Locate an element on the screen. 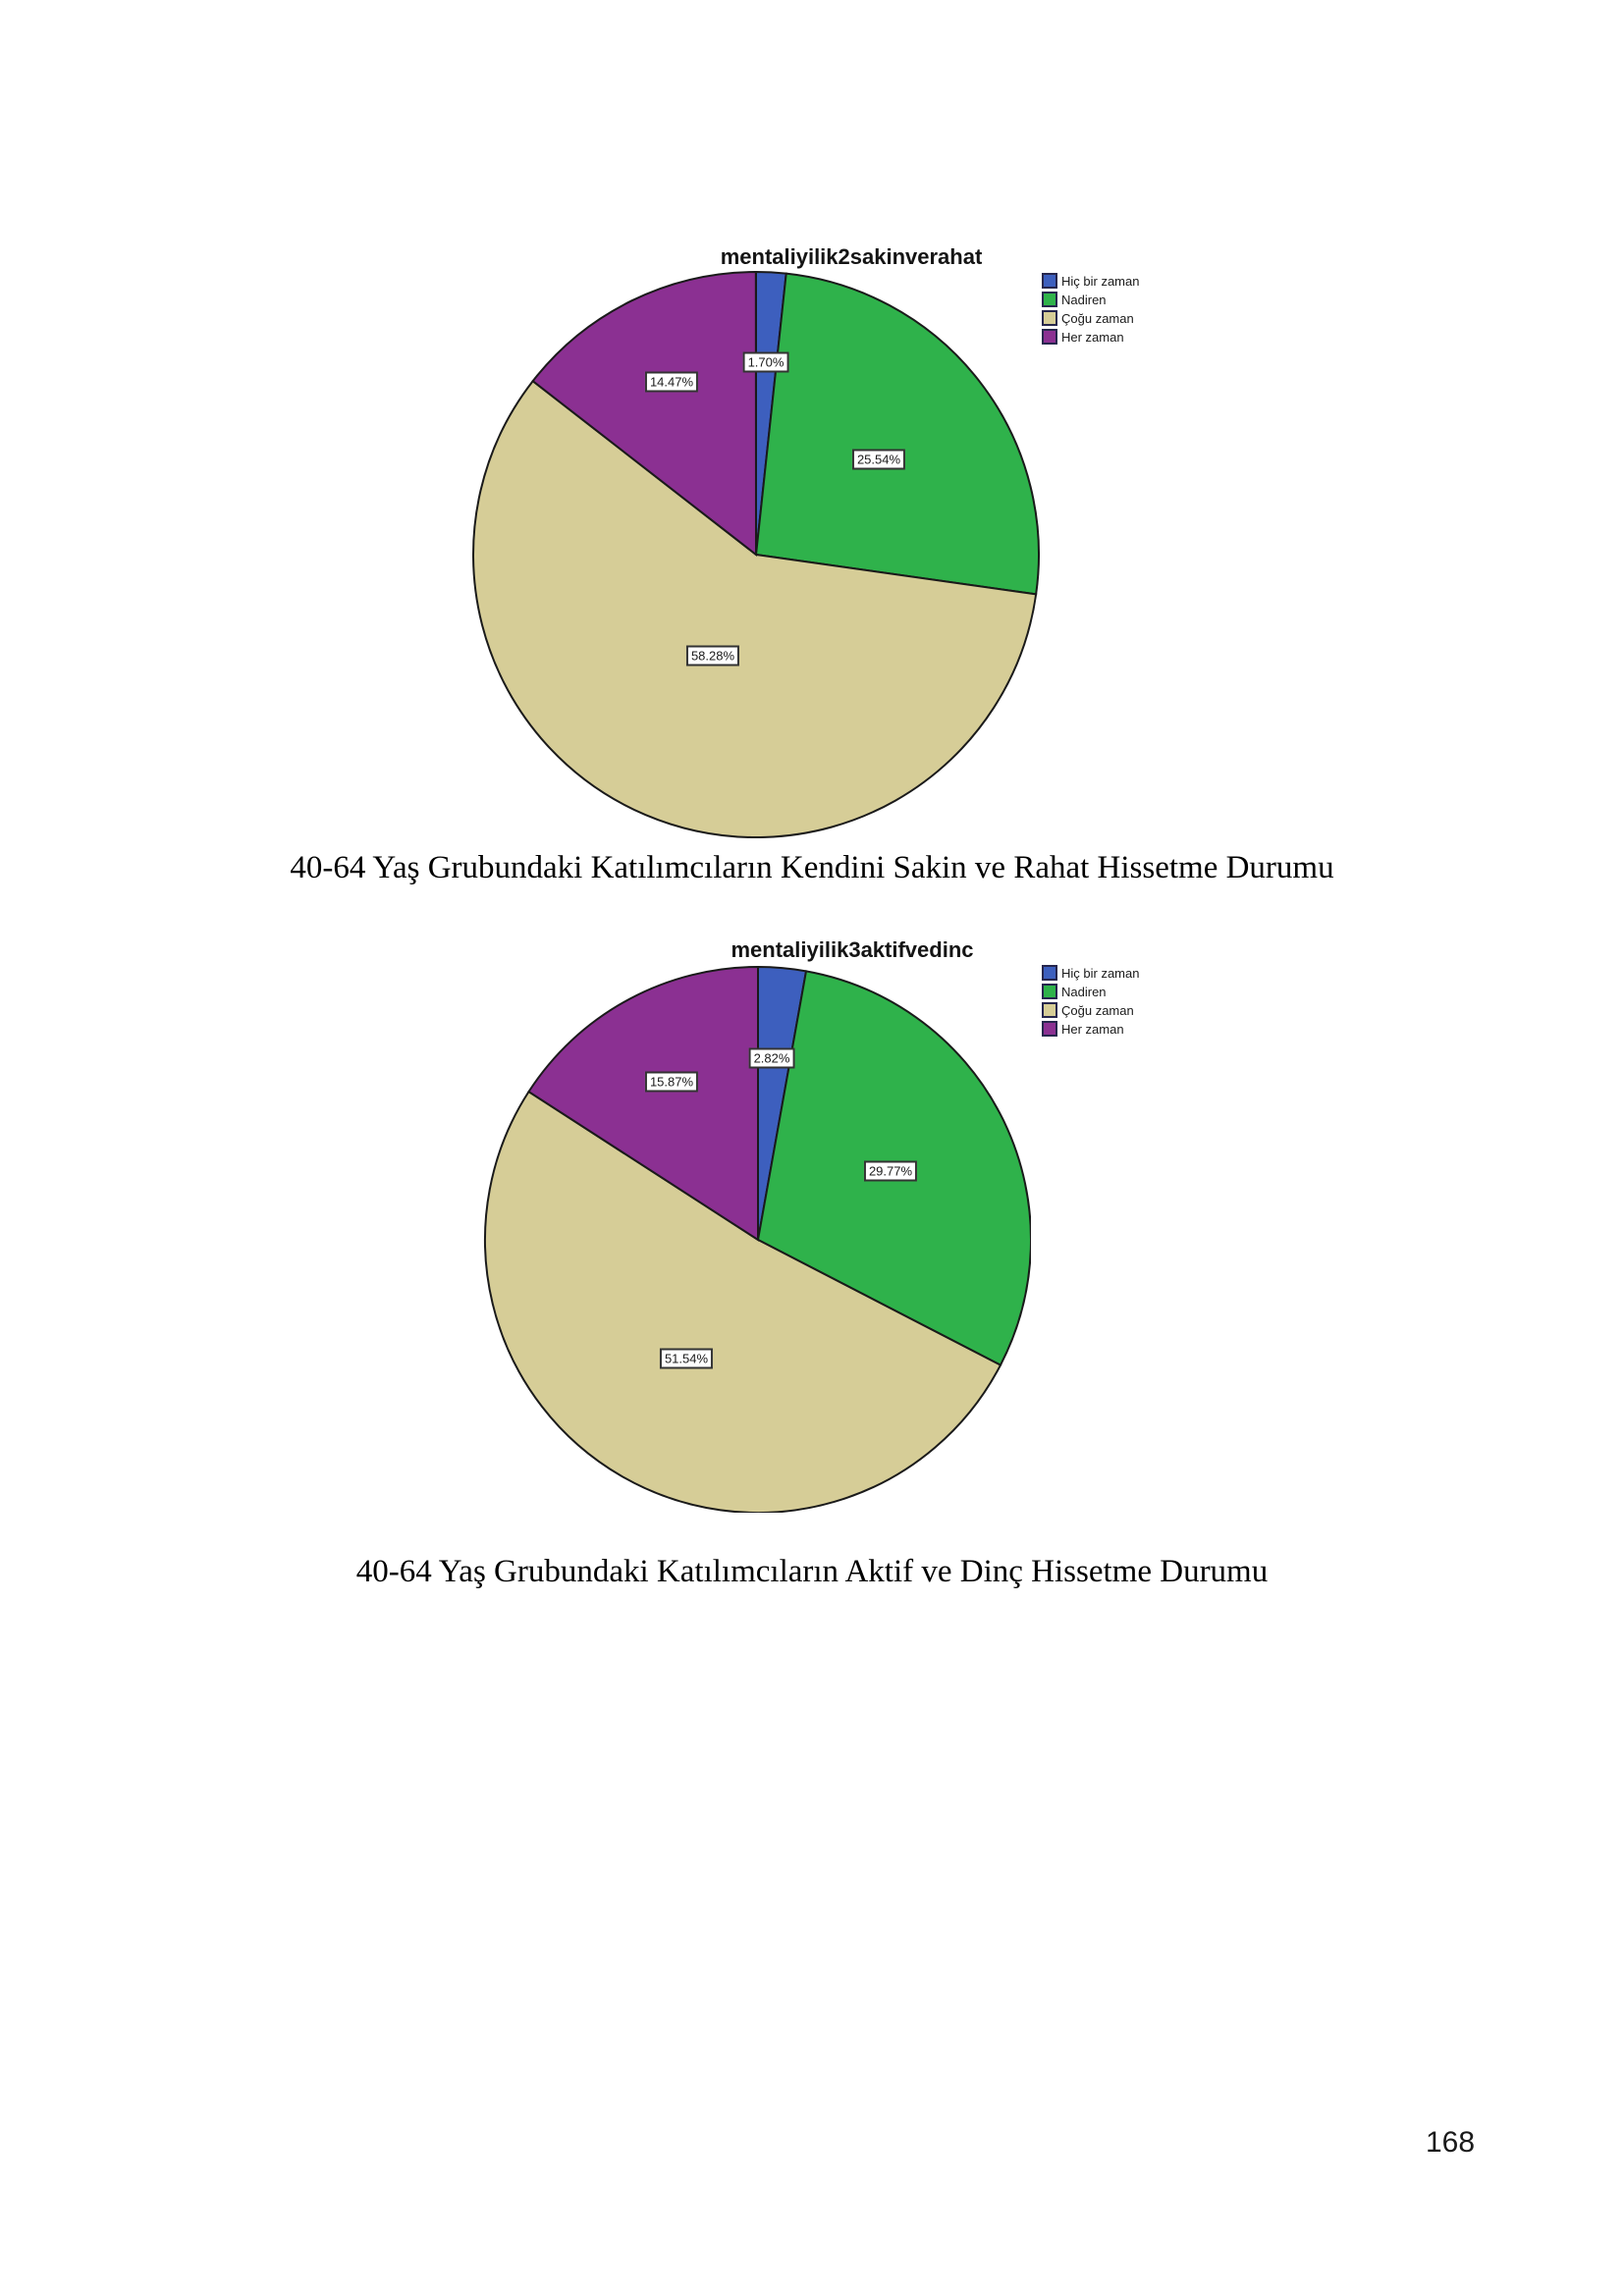 This screenshot has height=2296, width=1624. chart-title-2: mentaliyilik3aktifvedinc is located at coordinates (852, 949).